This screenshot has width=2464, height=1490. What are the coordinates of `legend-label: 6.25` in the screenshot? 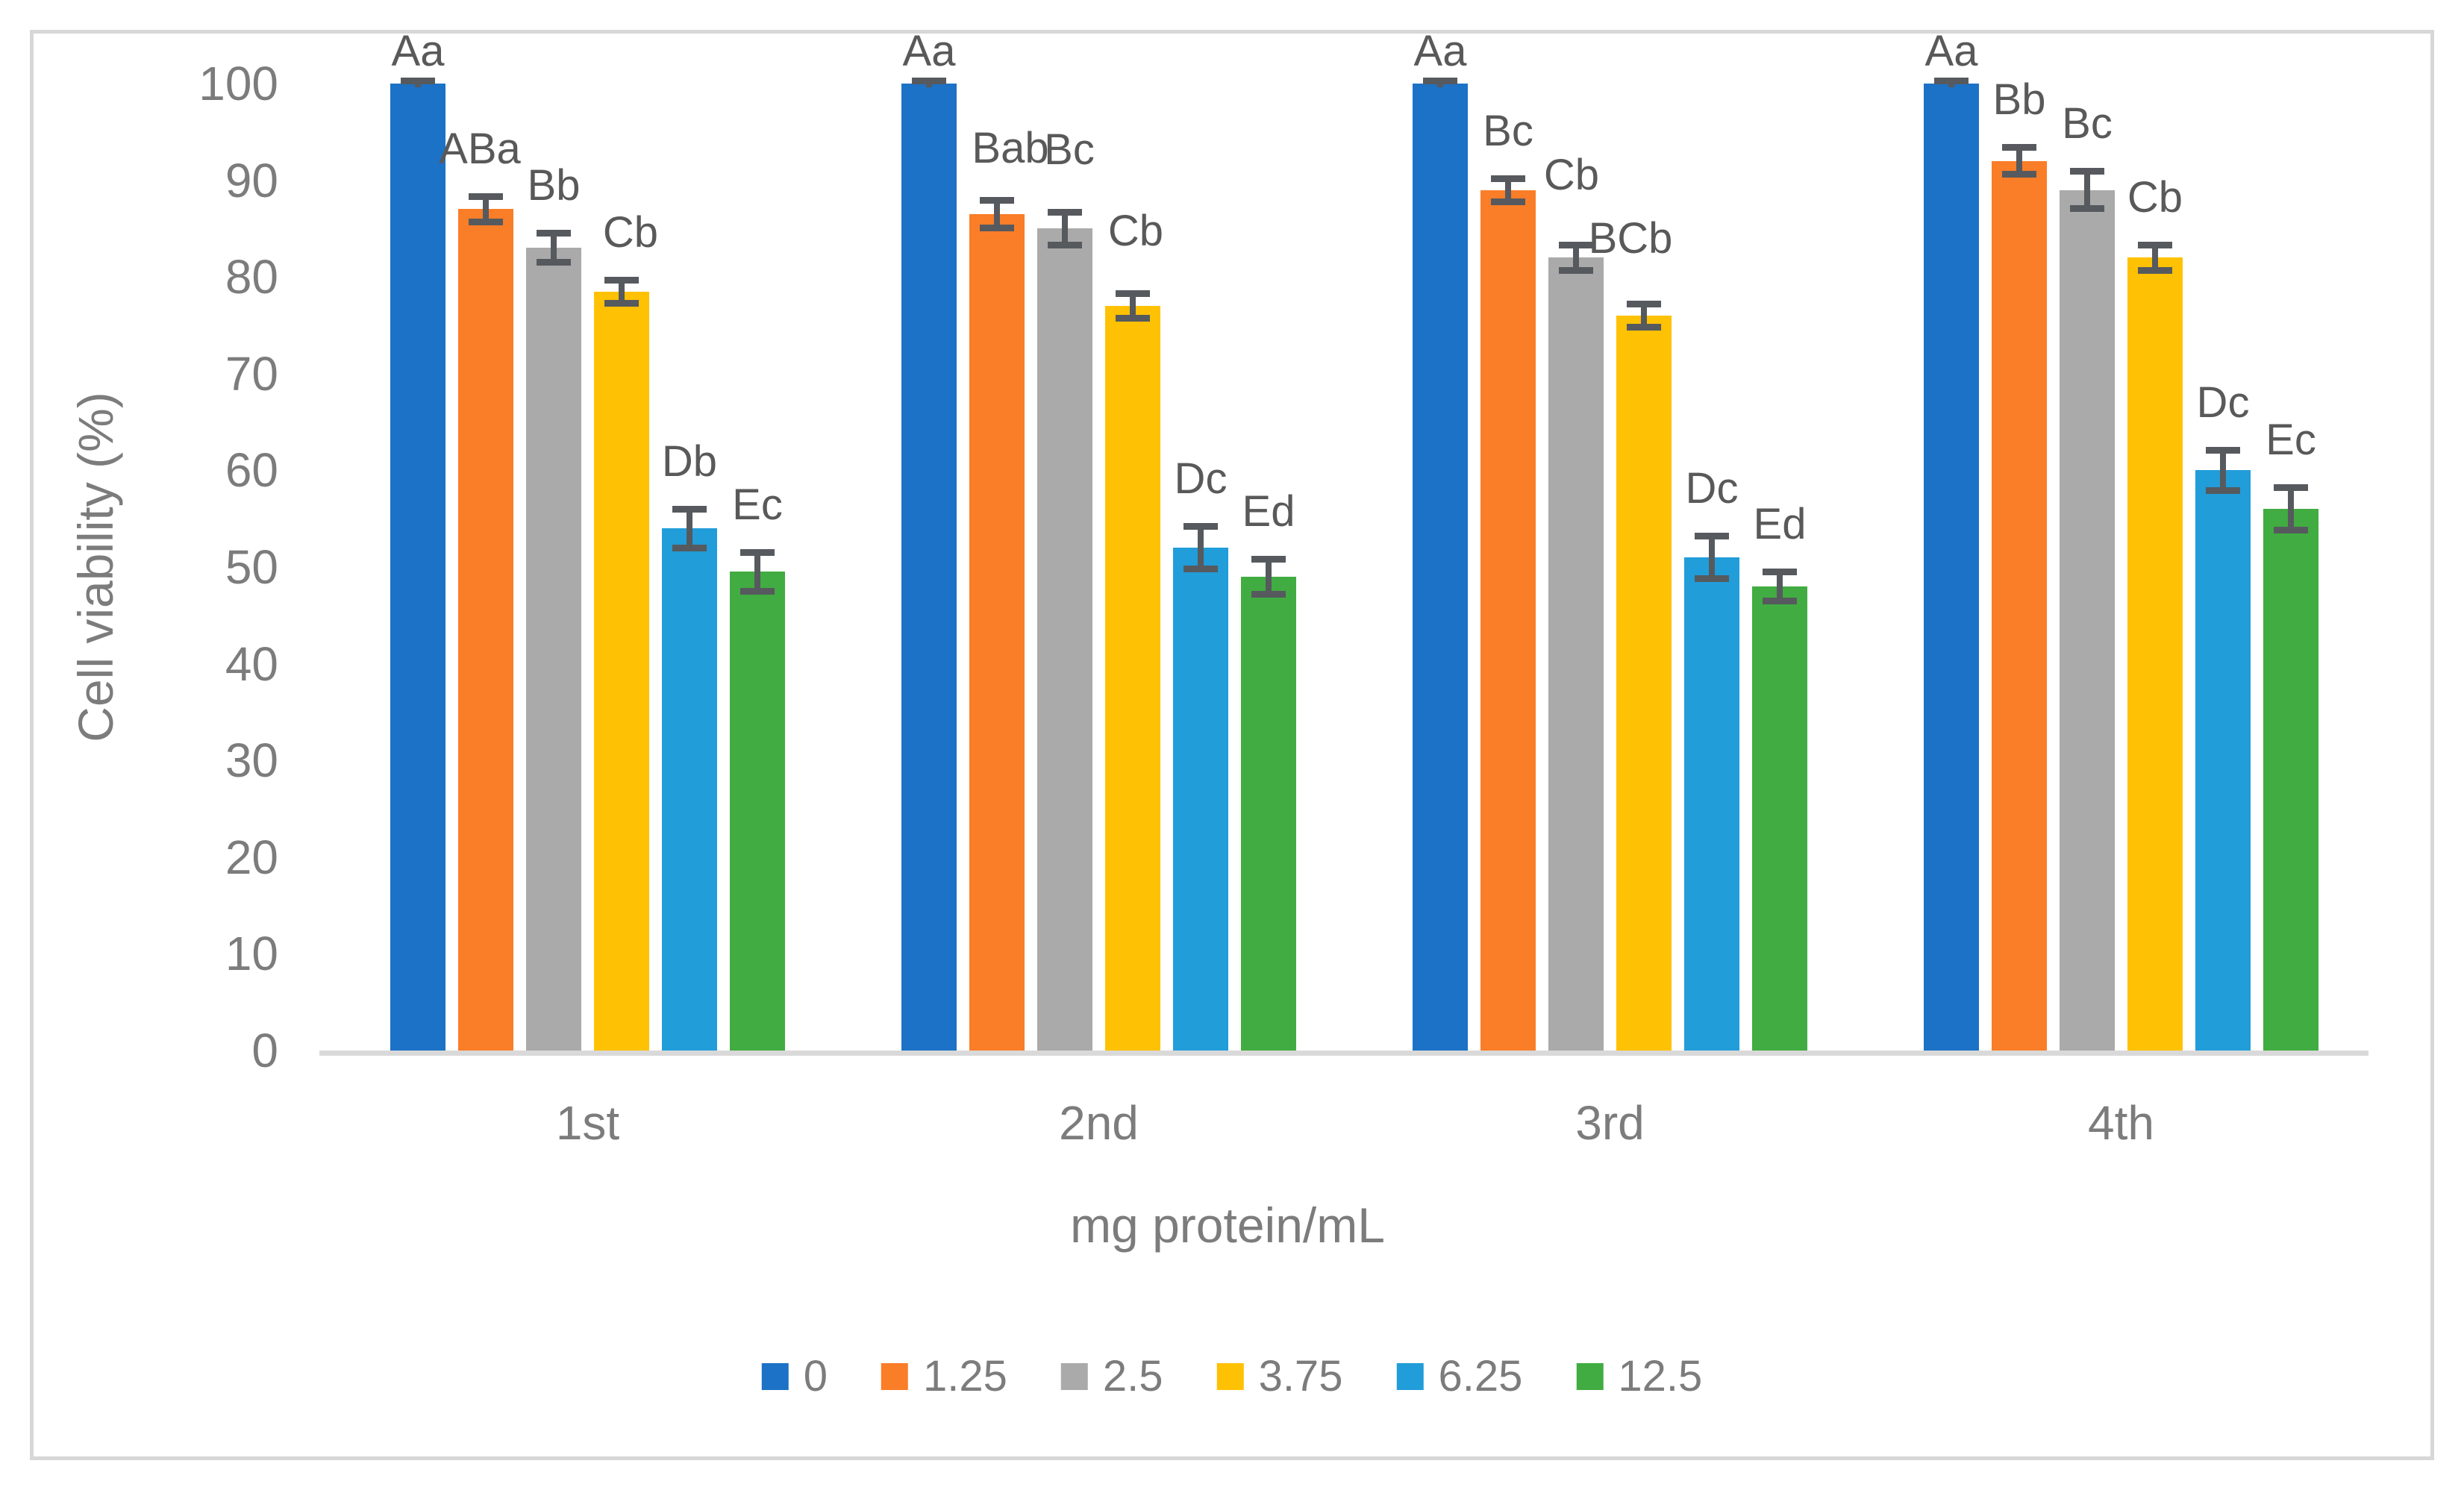 It's located at (1480, 1376).